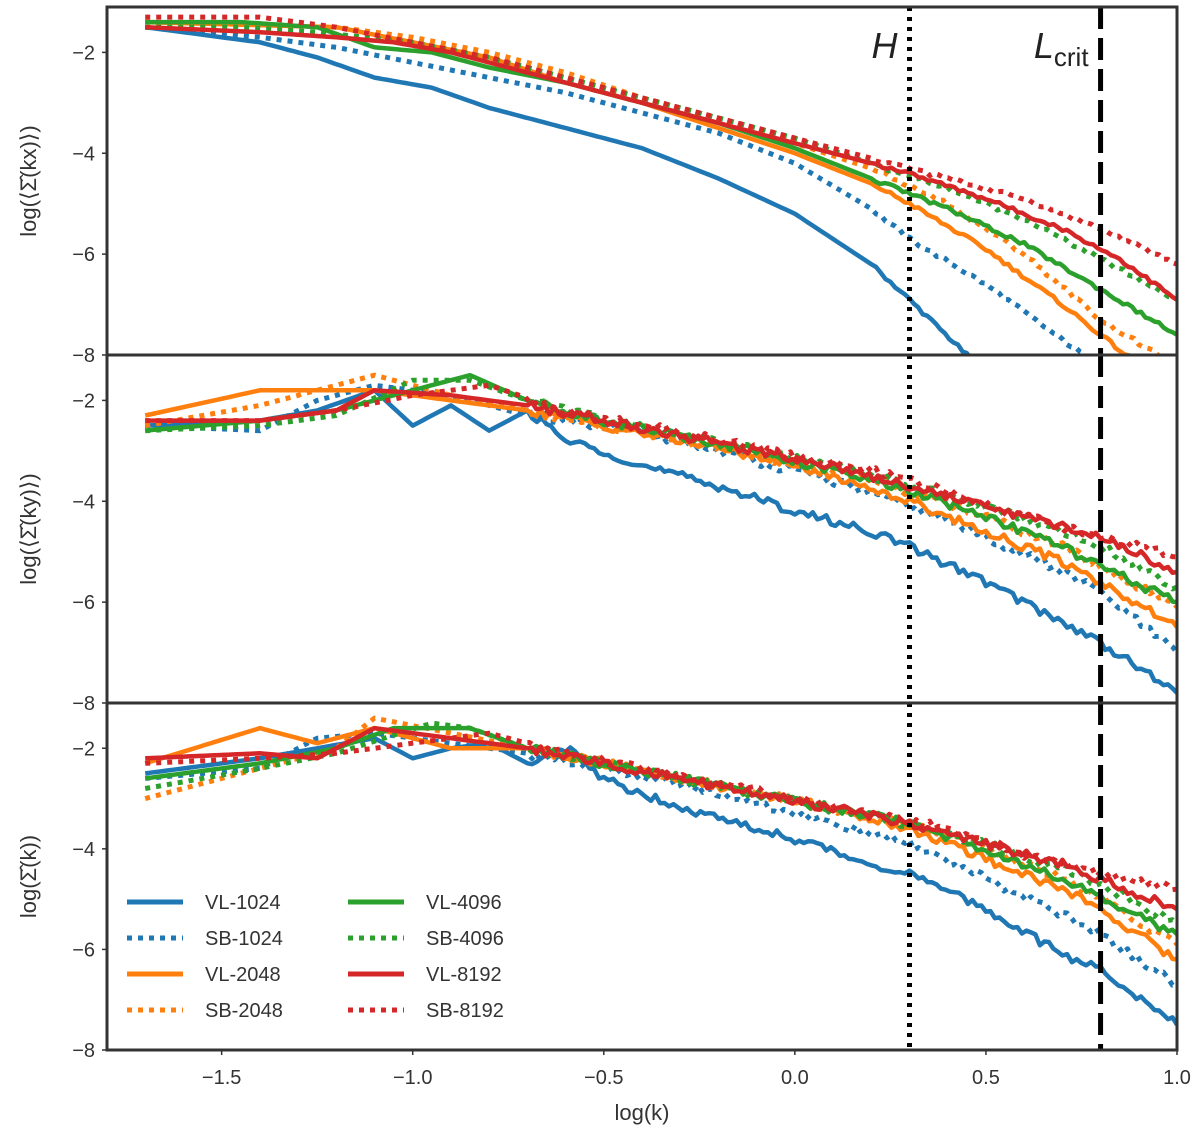  Describe the element at coordinates (83, 154) in the screenshot. I see `y-tick-label-top: −4` at that location.